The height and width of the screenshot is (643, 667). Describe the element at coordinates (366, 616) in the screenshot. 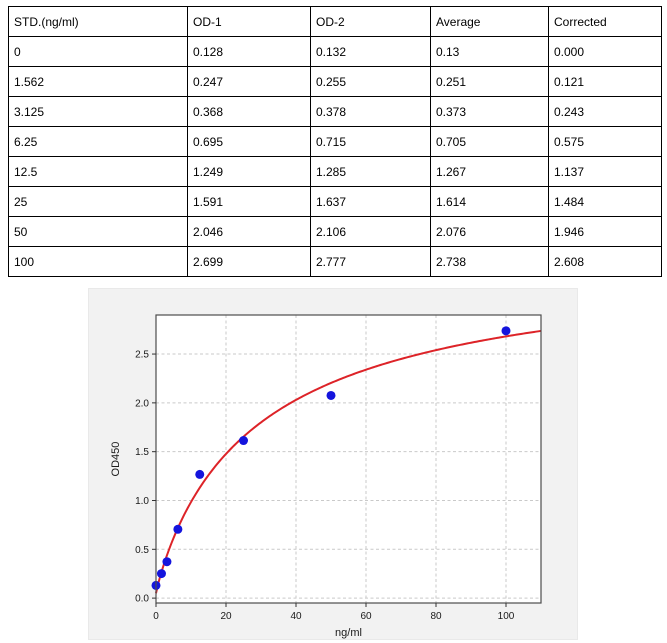

I see `x-tick-label: 60` at that location.